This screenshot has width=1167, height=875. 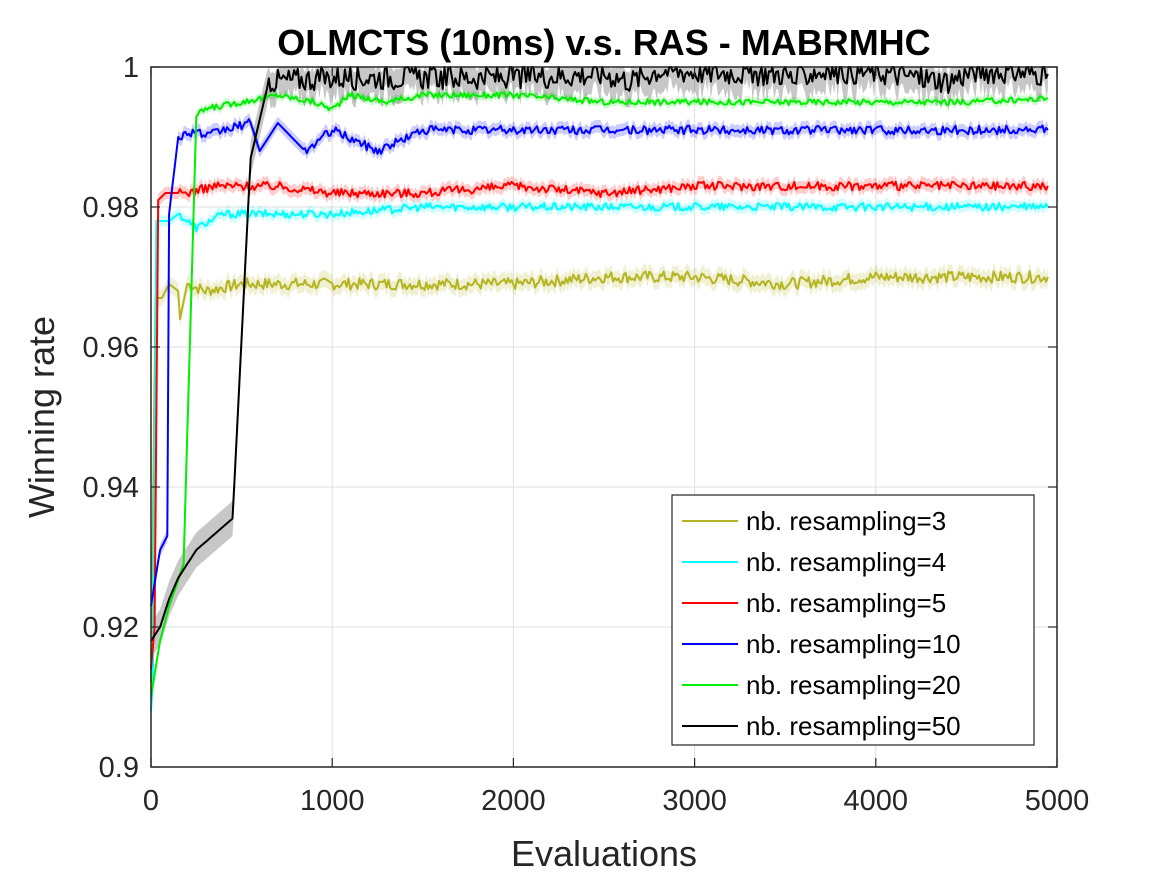 What do you see at coordinates (876, 801) in the screenshot?
I see `x-tick-label: 4000` at bounding box center [876, 801].